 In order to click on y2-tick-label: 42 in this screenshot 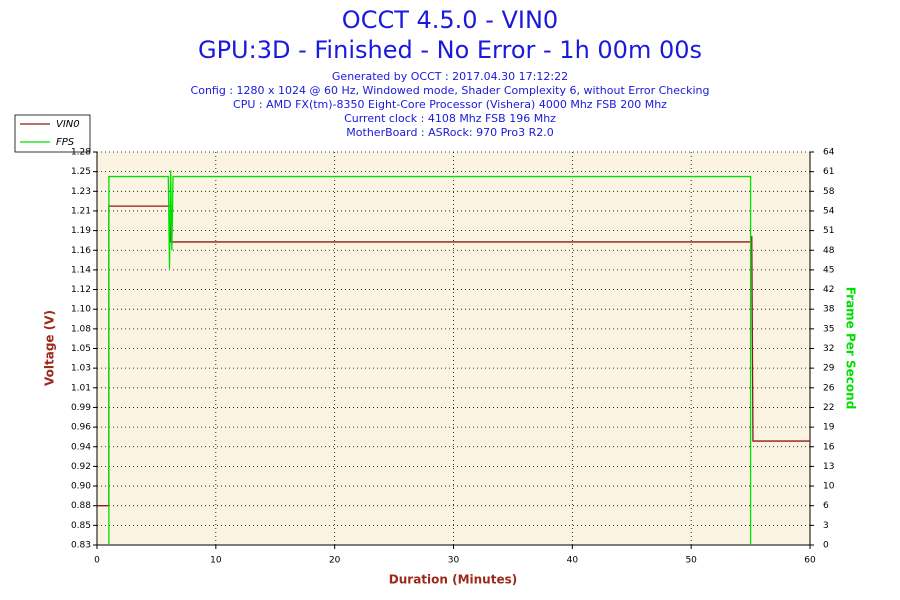, I will do `click(828, 290)`.